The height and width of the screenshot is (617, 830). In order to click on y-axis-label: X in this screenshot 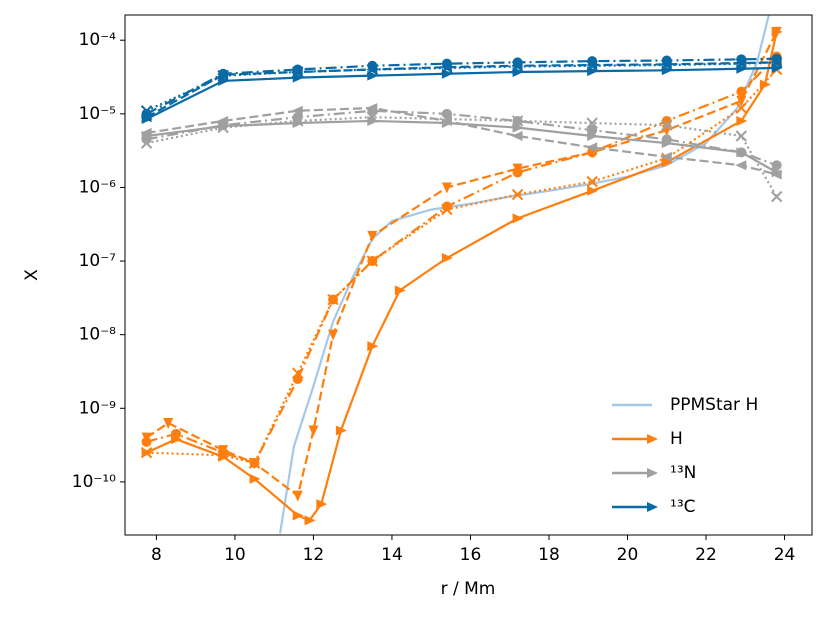, I will do `click(32, 275)`.